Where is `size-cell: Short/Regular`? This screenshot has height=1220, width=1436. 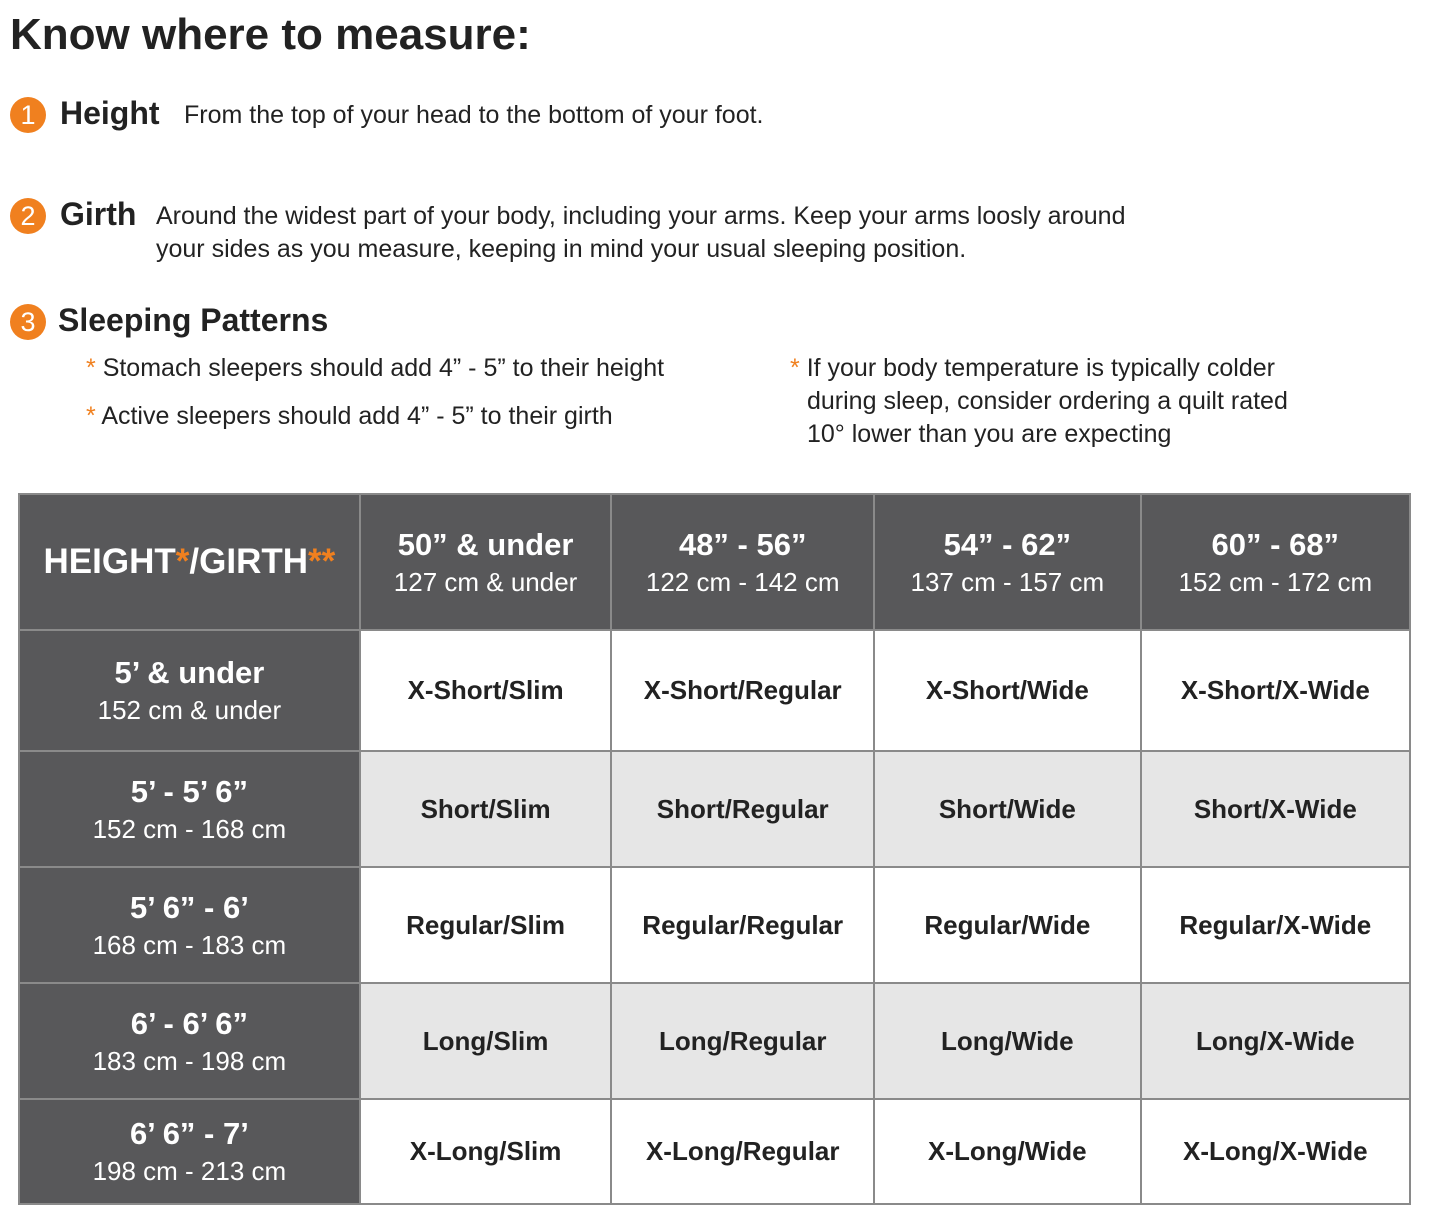 size-cell: Short/Regular is located at coordinates (743, 809).